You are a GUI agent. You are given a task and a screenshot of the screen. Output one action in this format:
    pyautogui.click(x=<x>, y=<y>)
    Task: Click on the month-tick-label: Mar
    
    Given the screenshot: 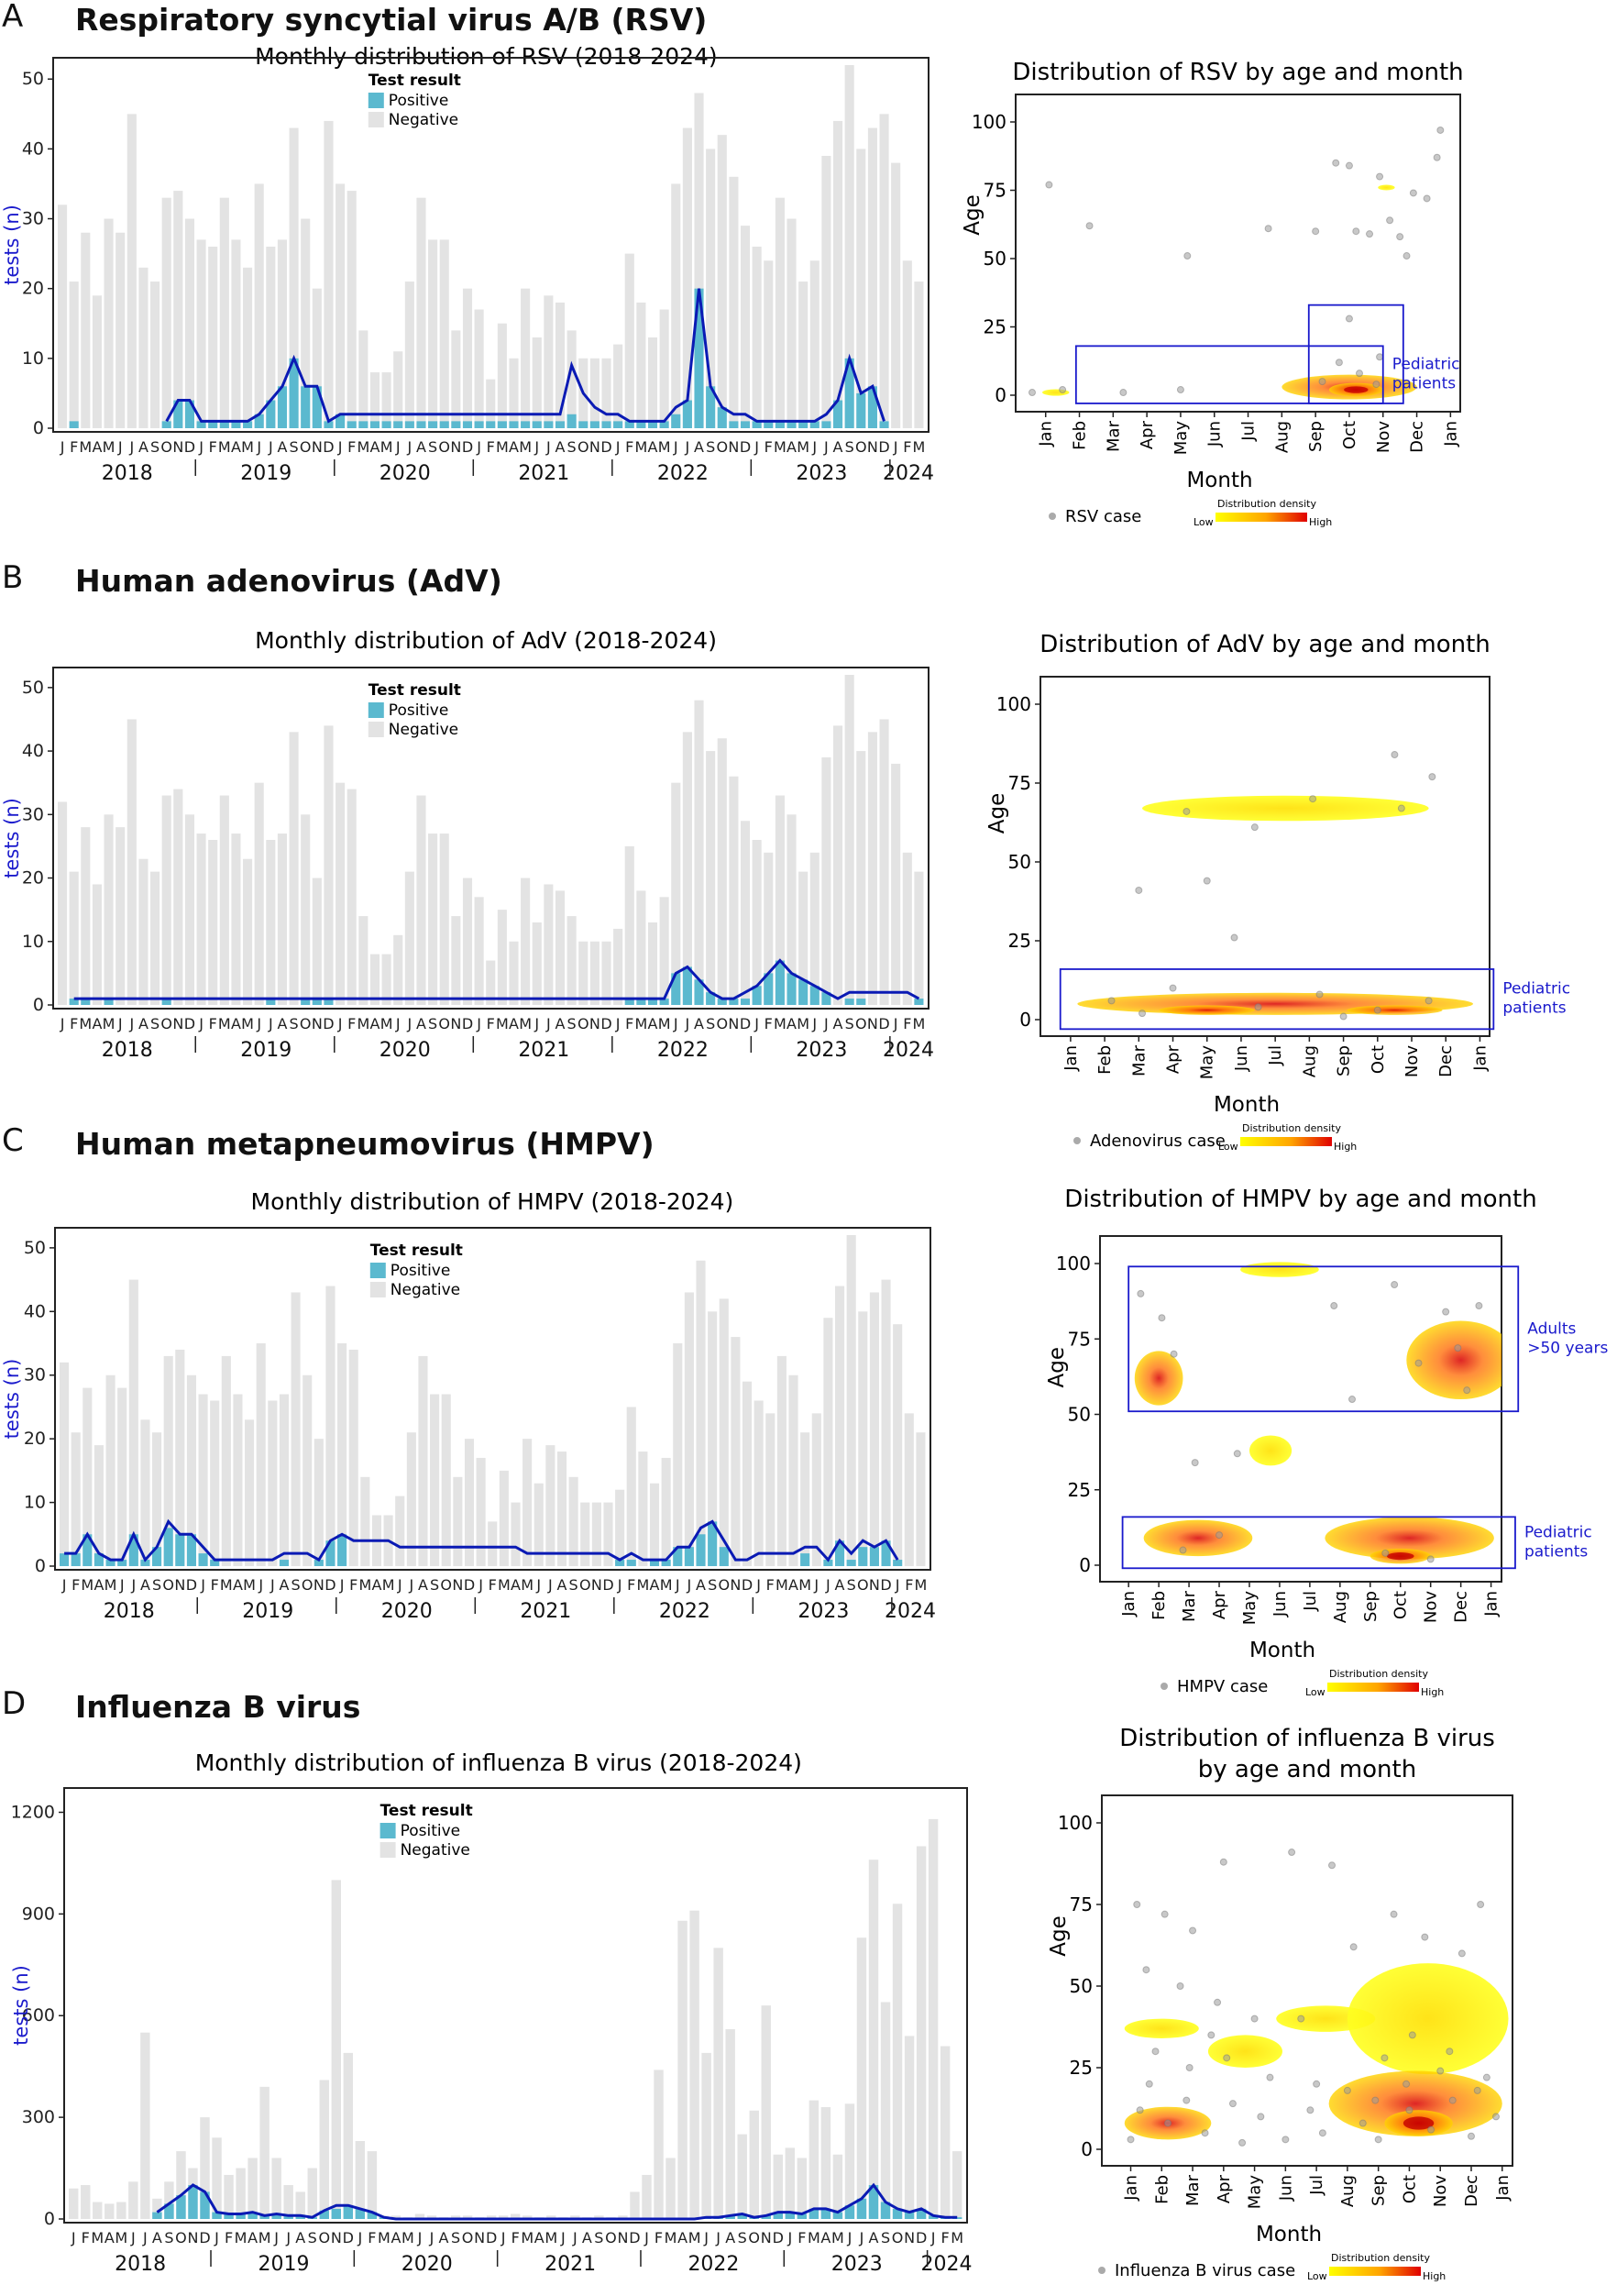 What is the action you would take?
    pyautogui.click(x=1193, y=2190)
    